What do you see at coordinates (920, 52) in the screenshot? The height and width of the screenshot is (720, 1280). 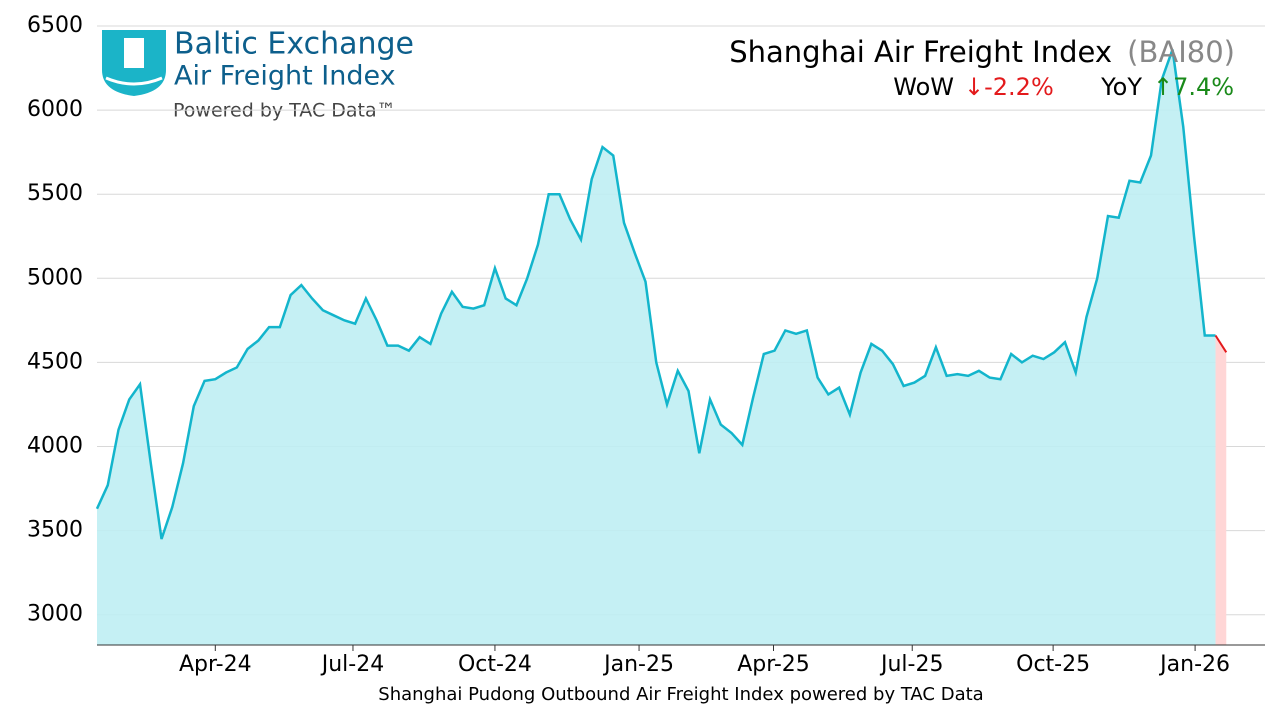 I see `chart-title: Shanghai Air Freight Index` at bounding box center [920, 52].